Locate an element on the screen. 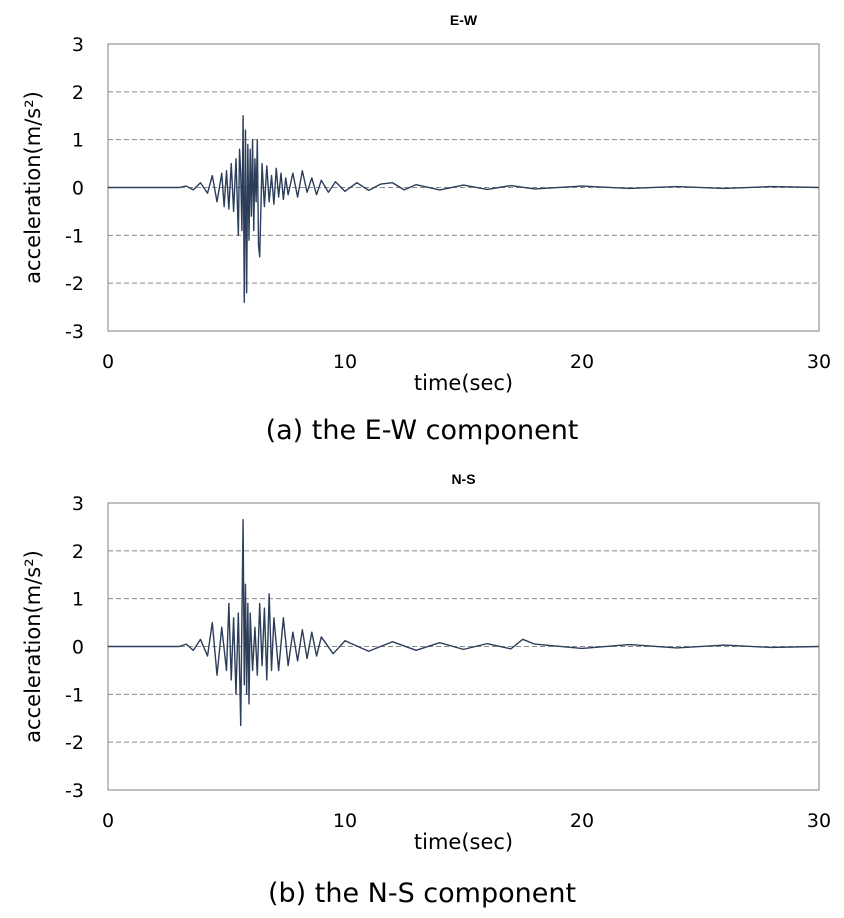 This screenshot has width=844, height=918. chart-title: N-S is located at coordinates (463, 479).